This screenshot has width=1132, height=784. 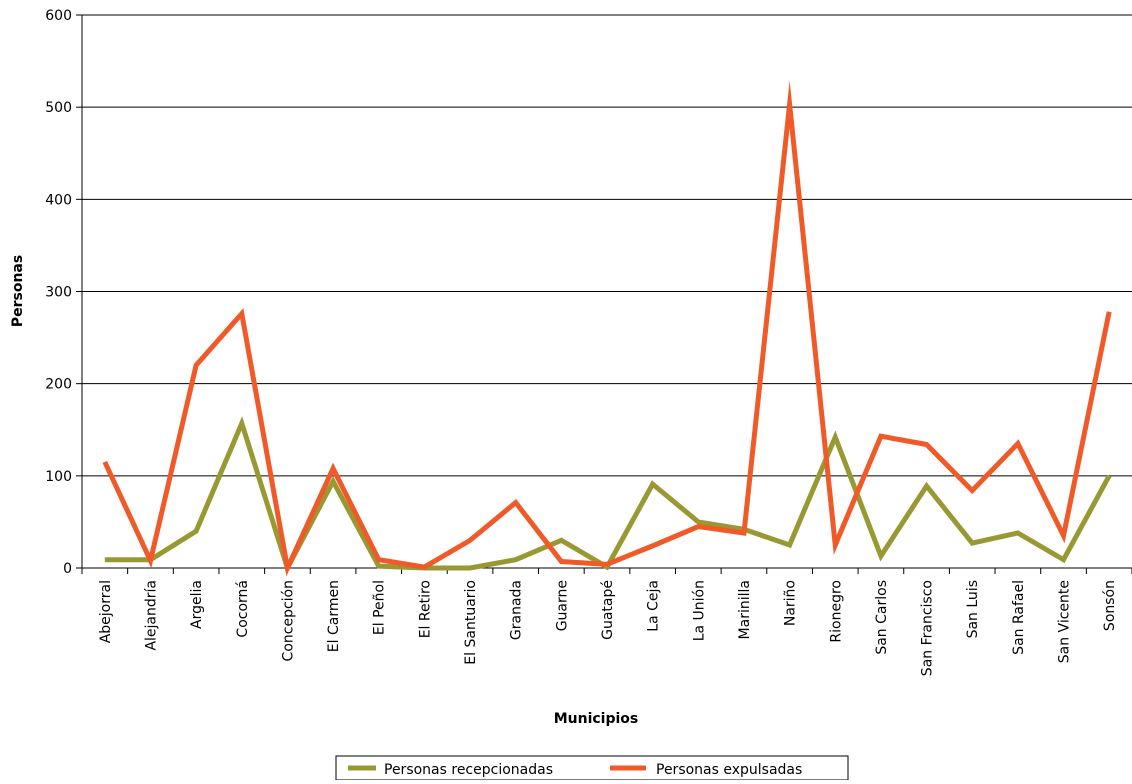 What do you see at coordinates (197, 604) in the screenshot?
I see `x-category-label: Argelia` at bounding box center [197, 604].